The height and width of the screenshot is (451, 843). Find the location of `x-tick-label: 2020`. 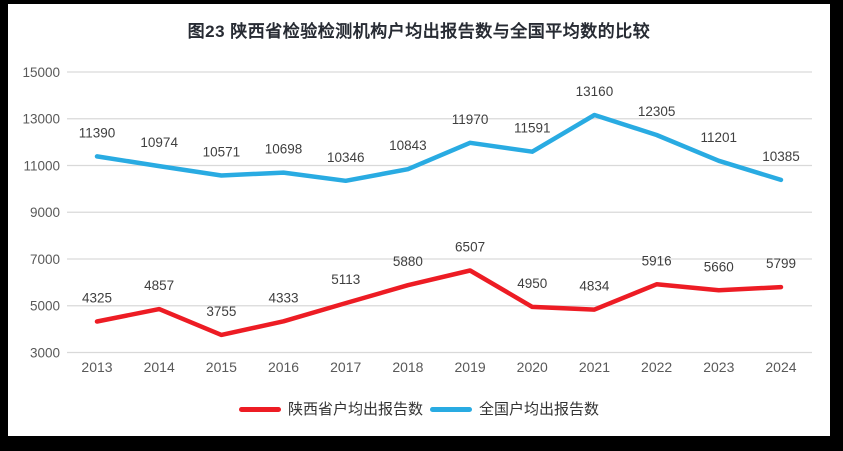

x-tick-label: 2020 is located at coordinates (532, 367).